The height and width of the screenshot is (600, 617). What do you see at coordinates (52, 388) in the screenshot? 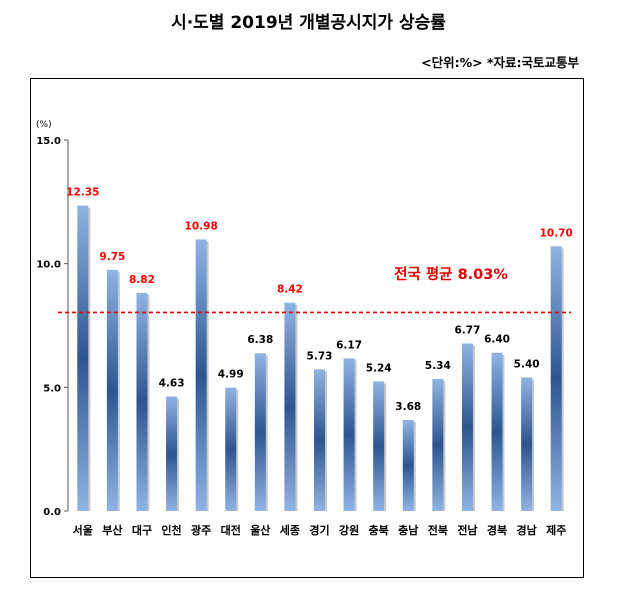
I see `y-tick-label: 5.0` at bounding box center [52, 388].